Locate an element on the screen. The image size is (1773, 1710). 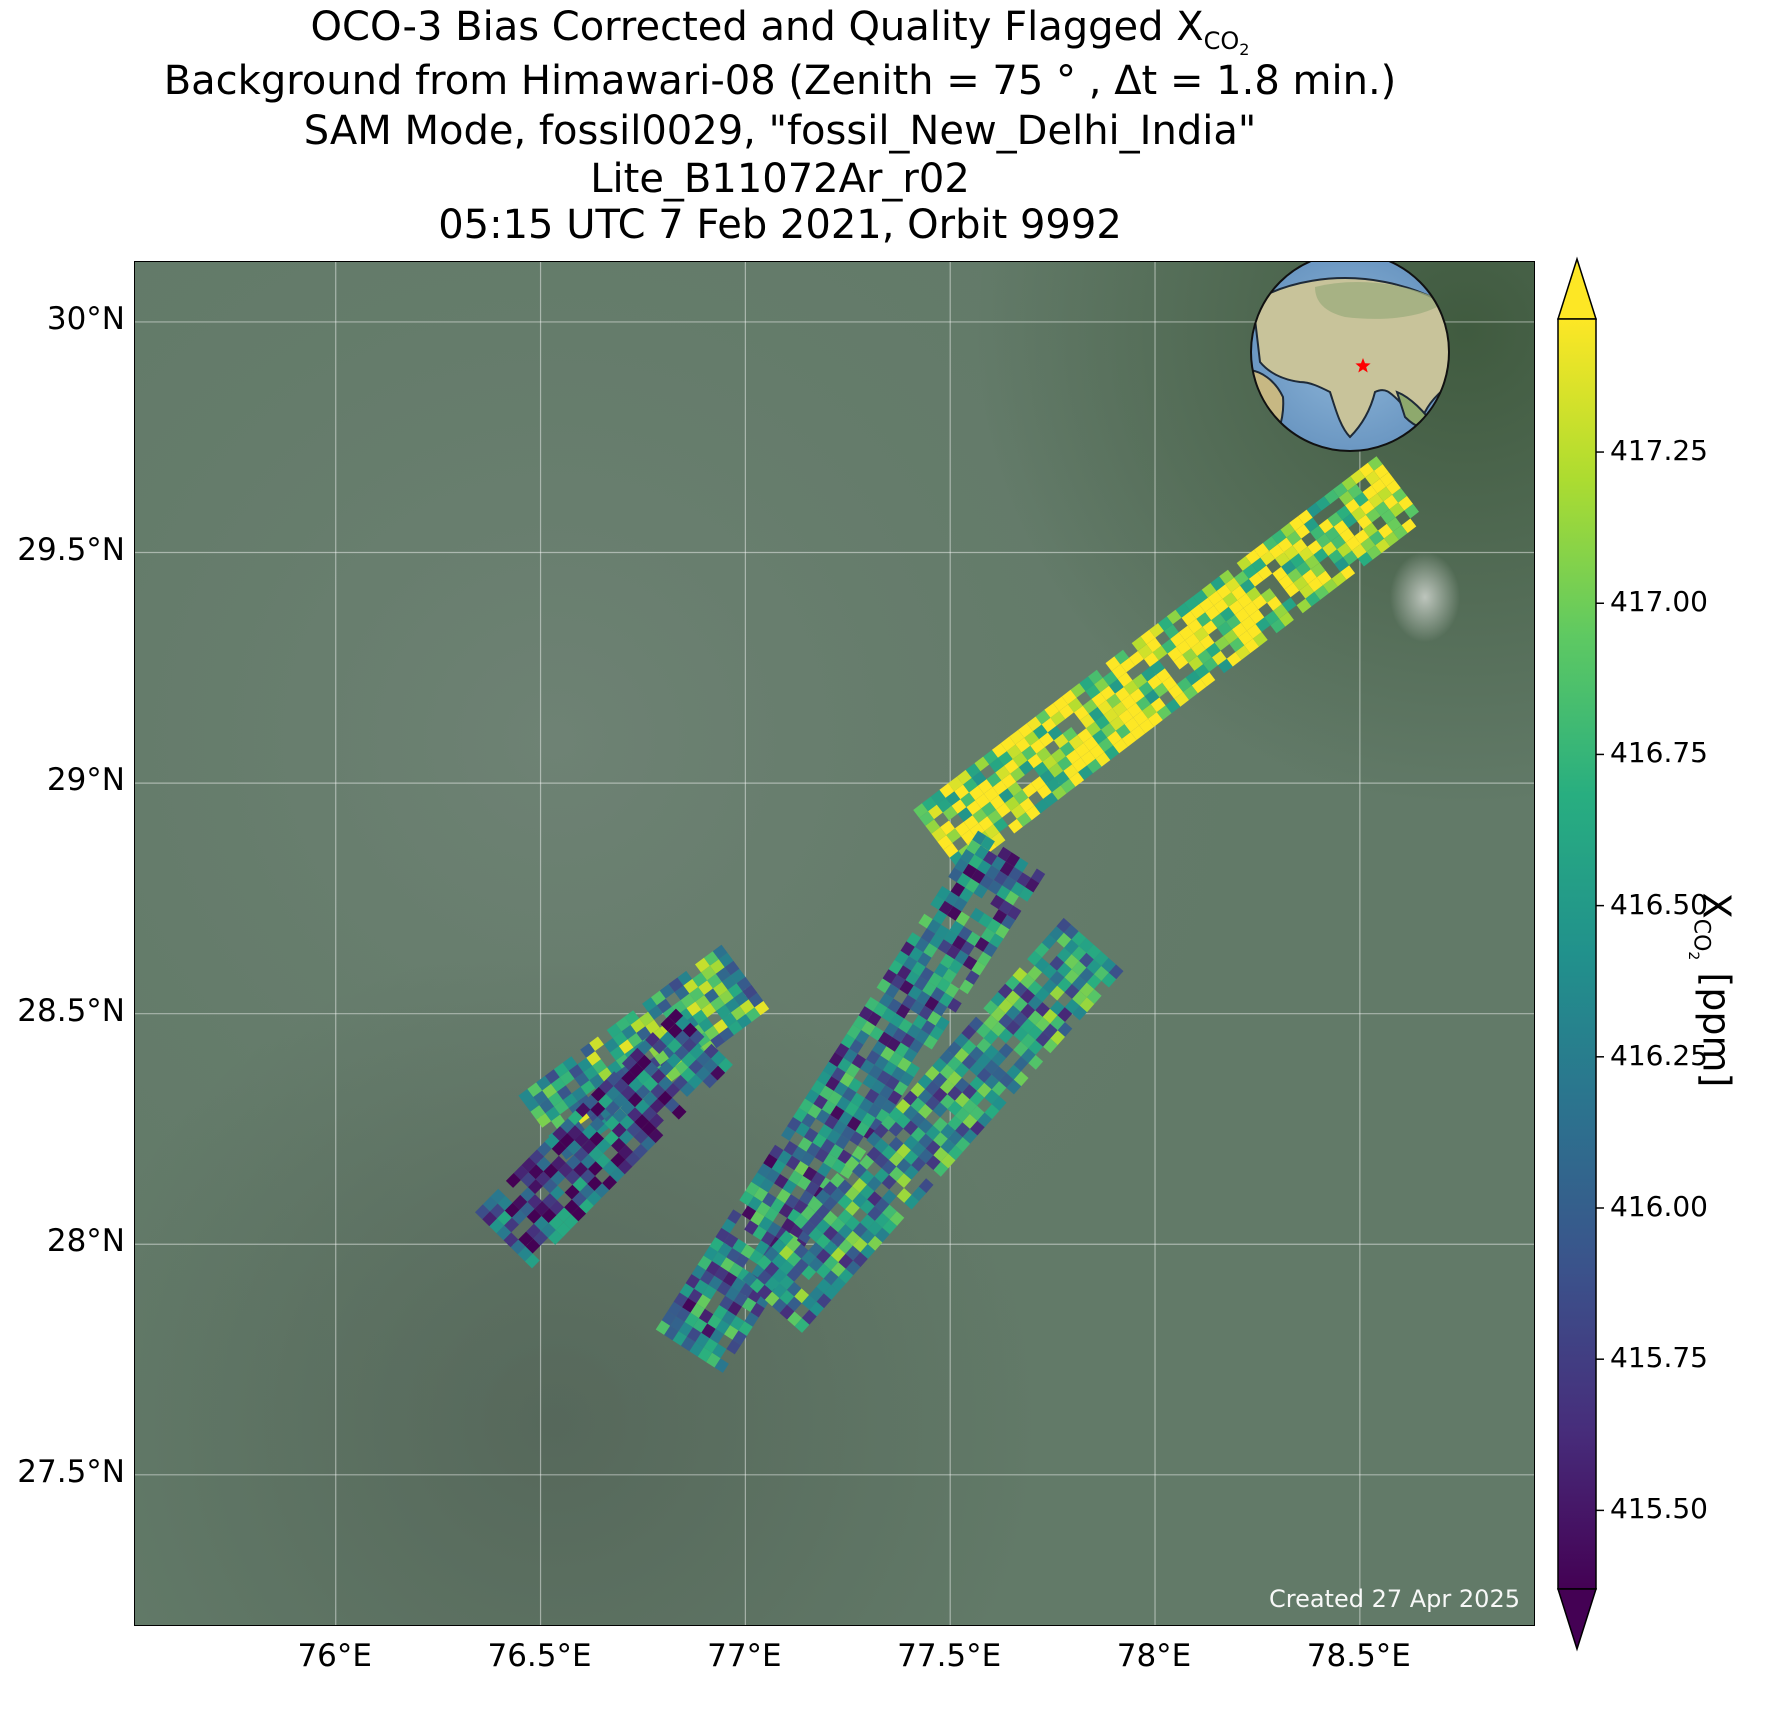
latitude-tick-label: 29°N is located at coordinates (85, 780).